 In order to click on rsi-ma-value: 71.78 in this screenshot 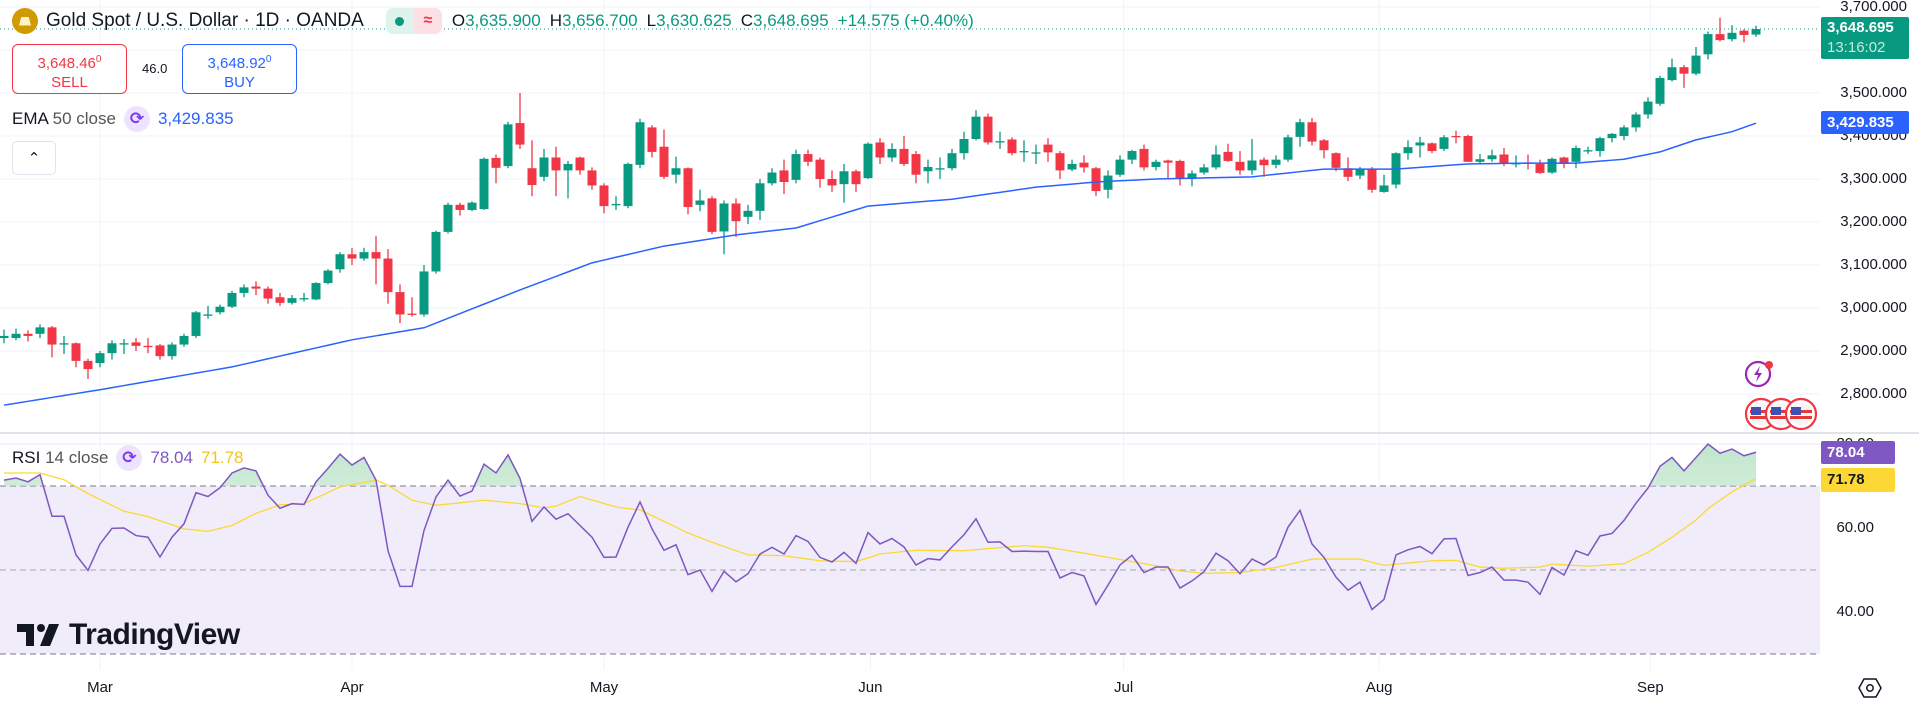, I will do `click(222, 457)`.